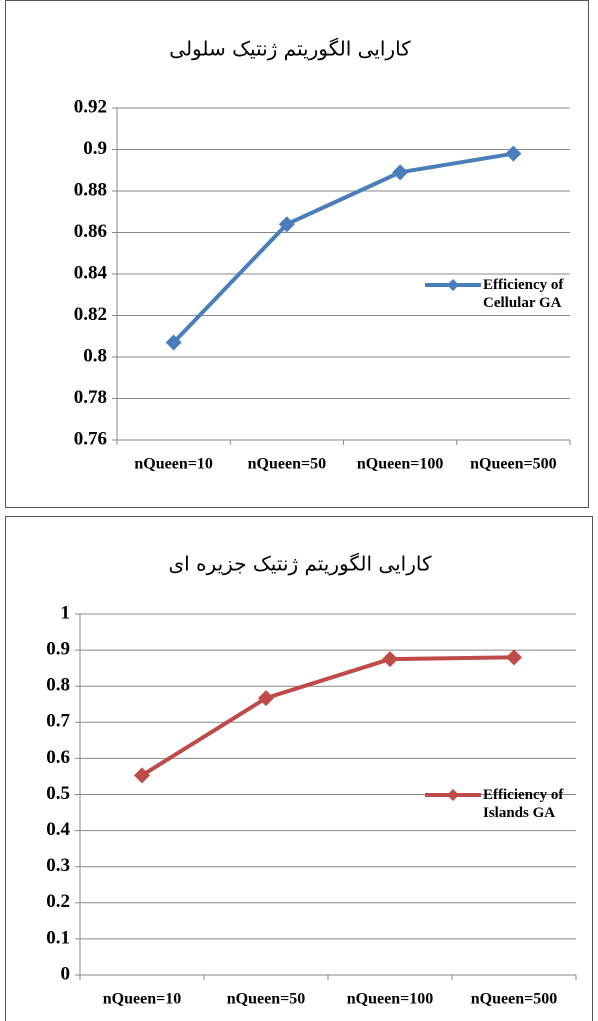 This screenshot has width=598, height=1021. What do you see at coordinates (523, 804) in the screenshot?
I see `legend-label: Efficiency of Islands GA` at bounding box center [523, 804].